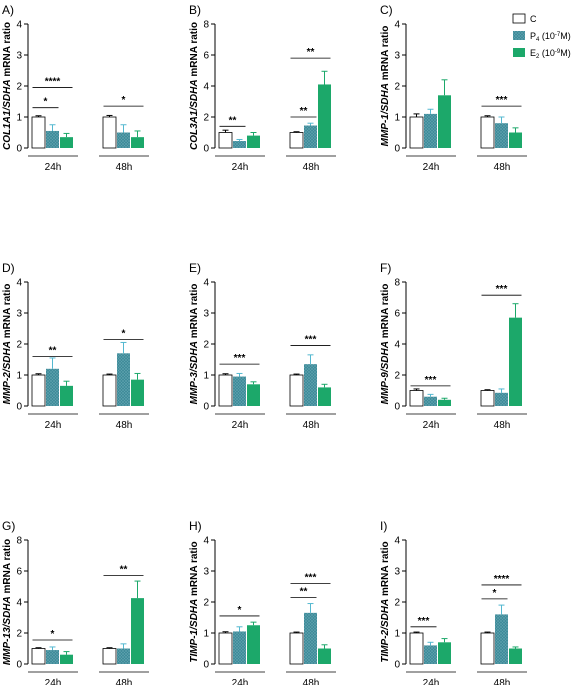  I want to click on legend-sub: 4, so click(538, 40).